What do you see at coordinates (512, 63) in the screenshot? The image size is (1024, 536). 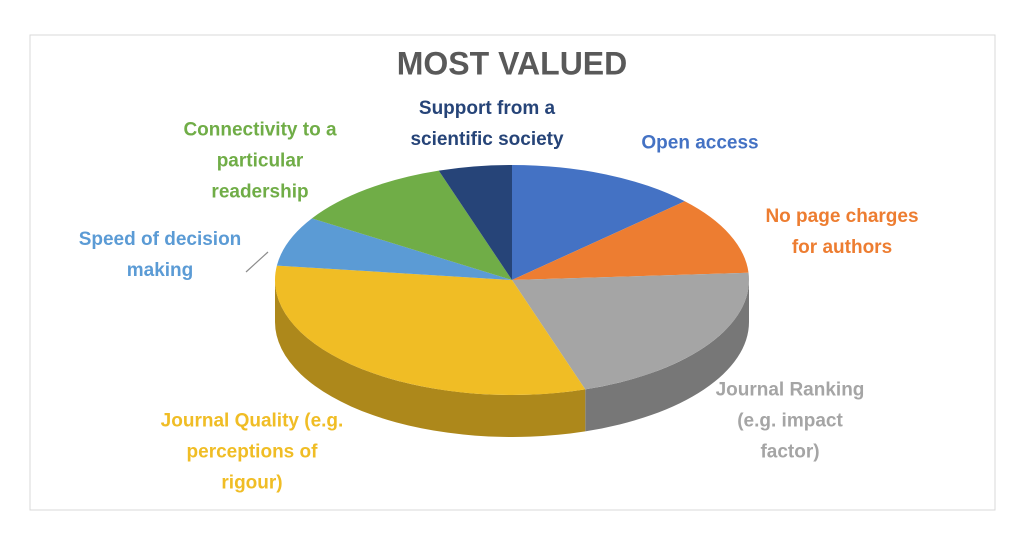 I see `chart-title: MOST VALUED` at bounding box center [512, 63].